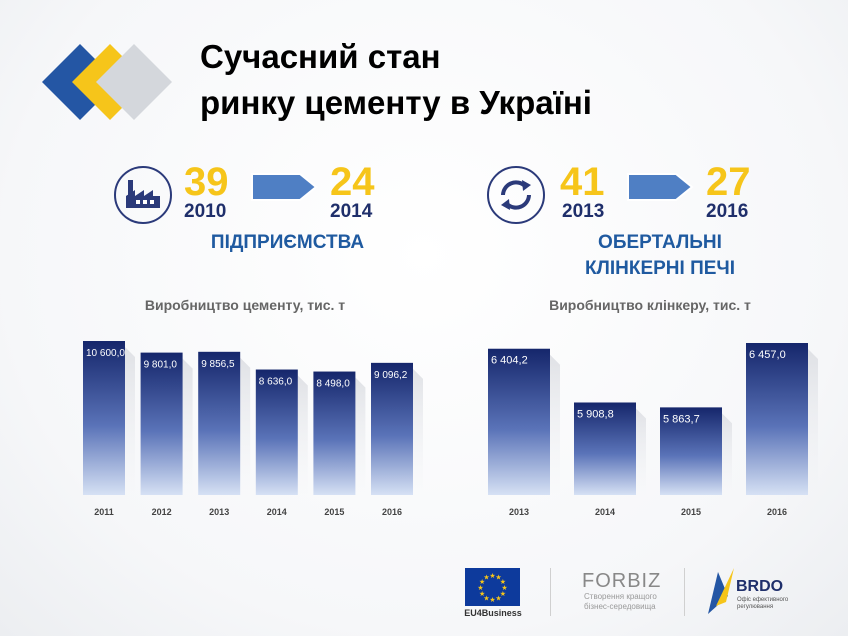 This screenshot has height=636, width=848. Describe the element at coordinates (105, 353) in the screenshot. I see `bar-value-label: 10 600,0` at that location.